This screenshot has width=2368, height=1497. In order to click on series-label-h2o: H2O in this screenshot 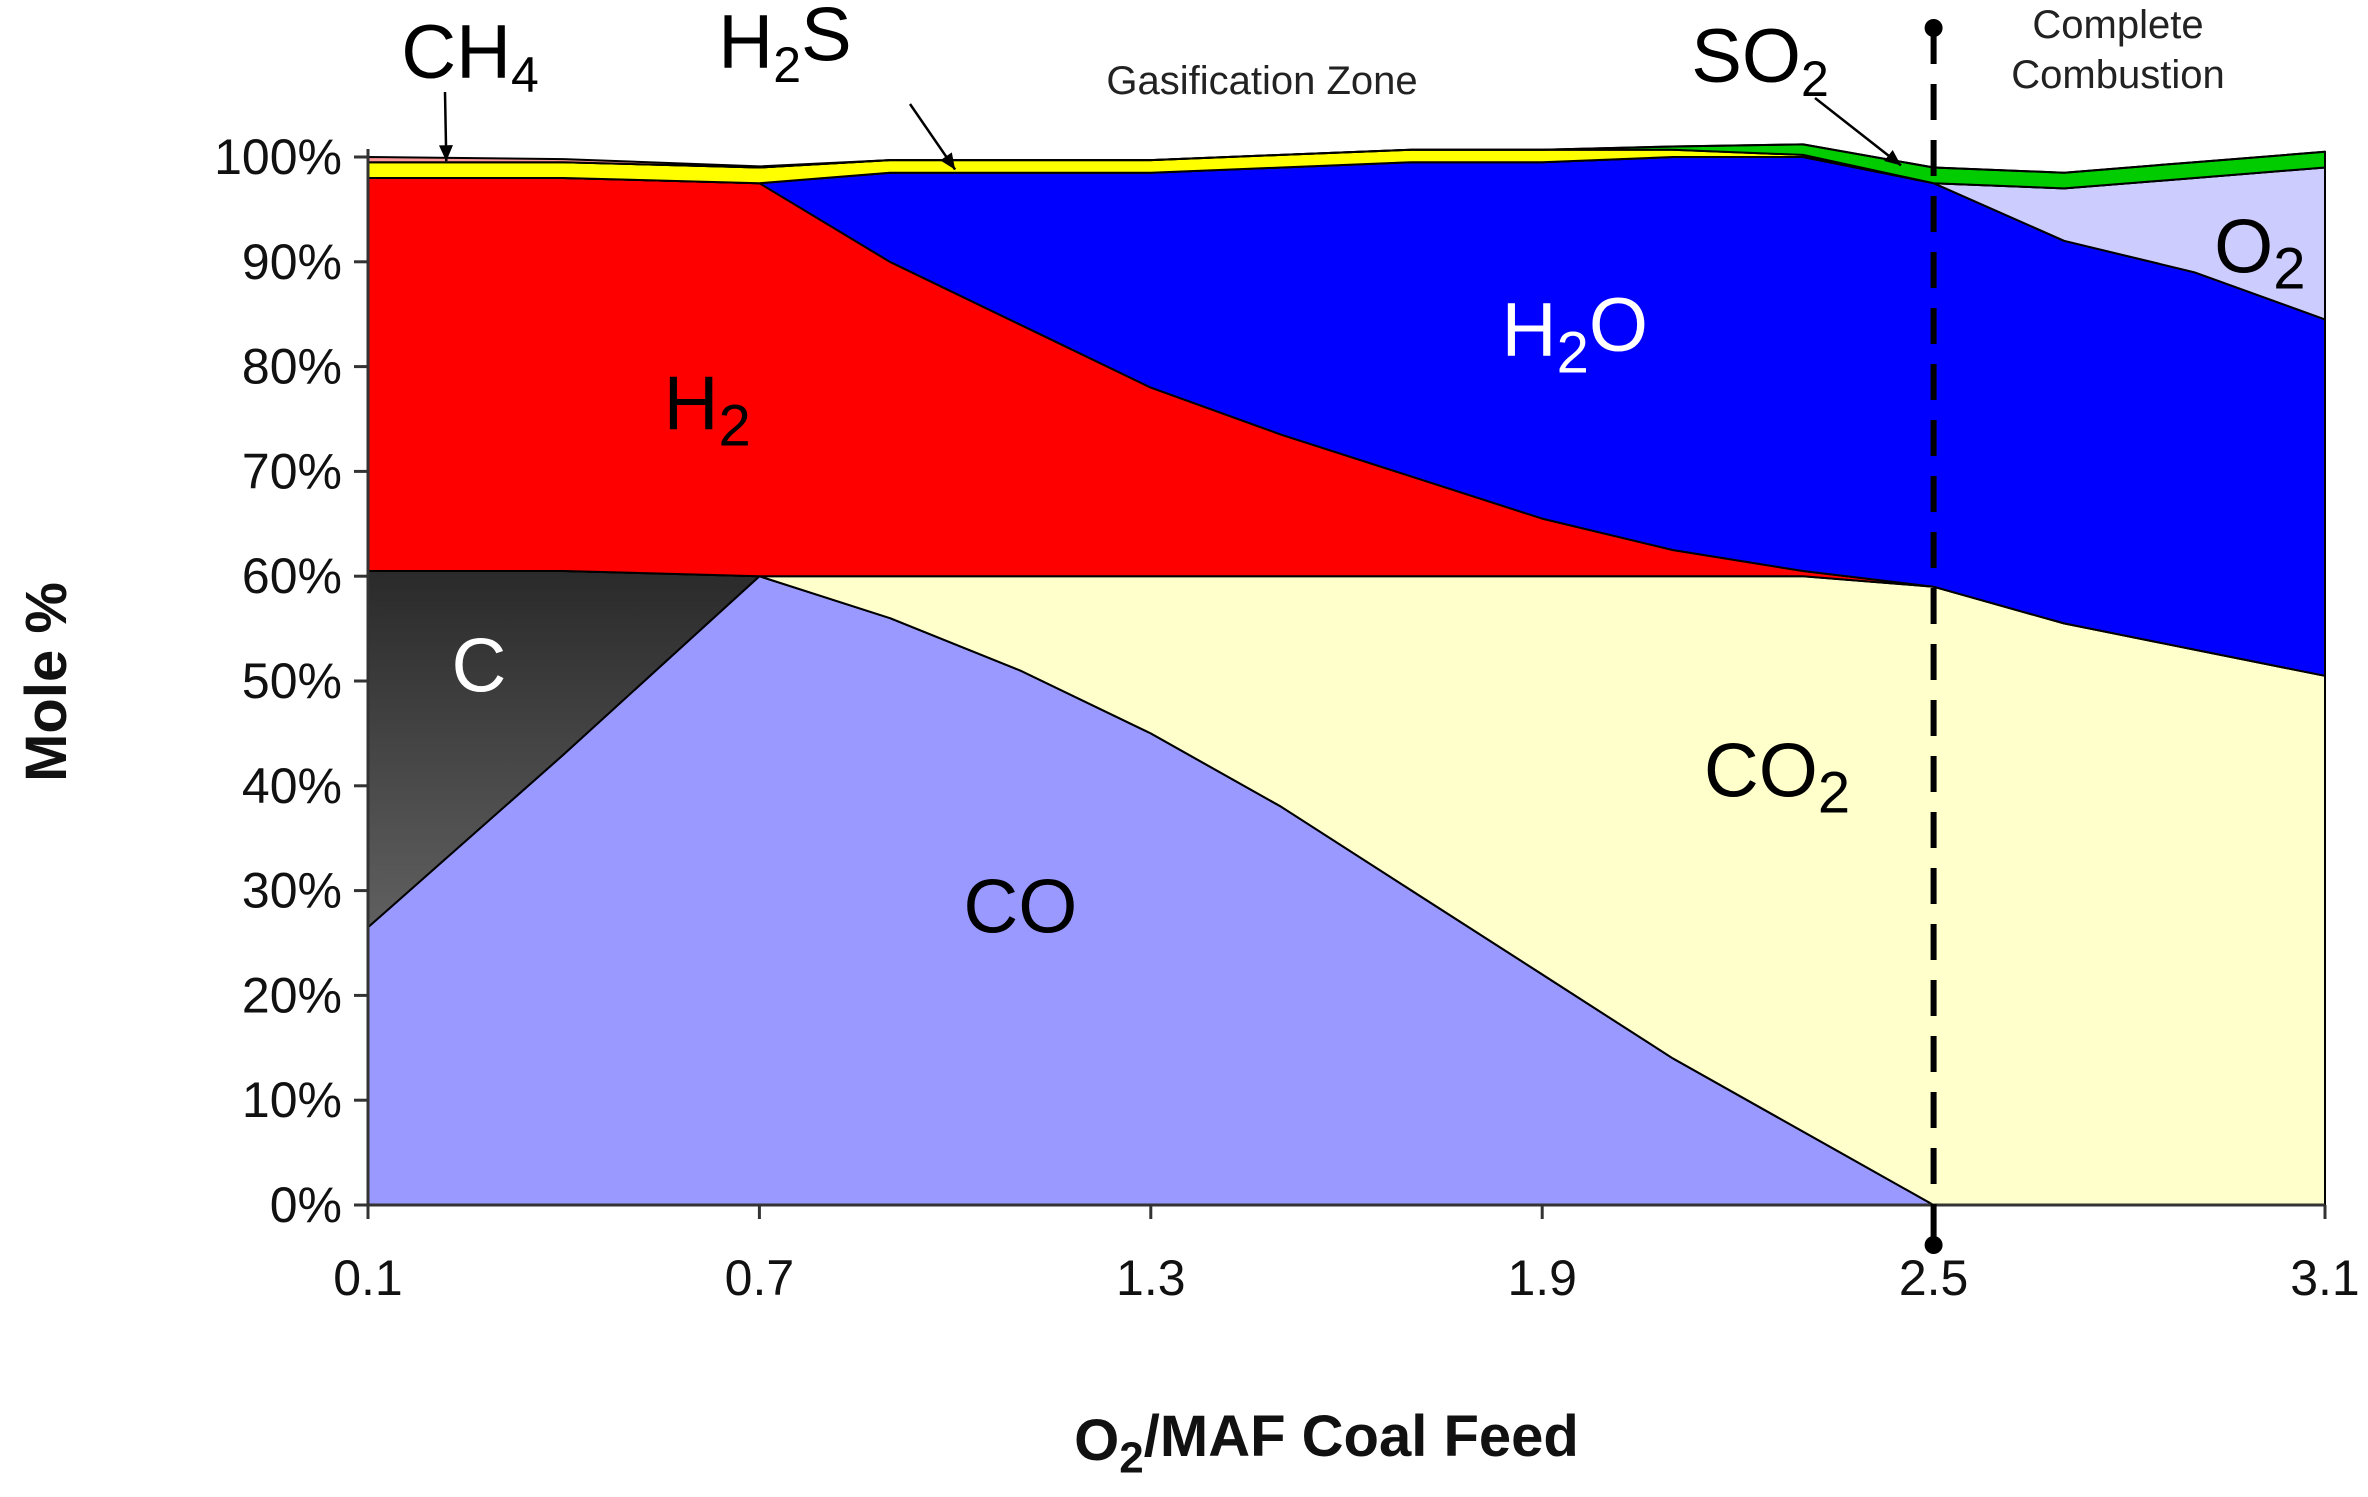, I will do `click(1575, 334)`.